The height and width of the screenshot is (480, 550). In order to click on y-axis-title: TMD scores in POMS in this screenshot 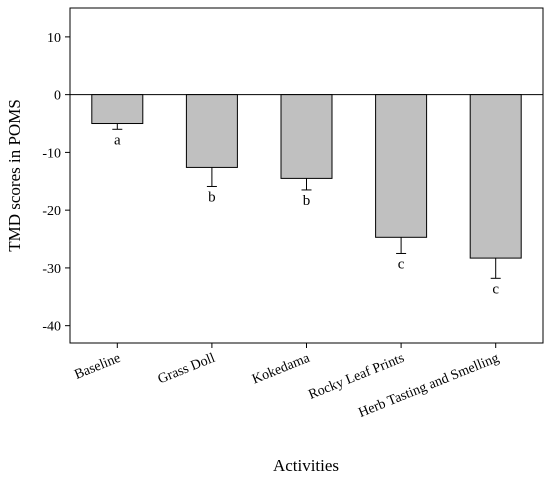, I will do `click(14, 175)`.